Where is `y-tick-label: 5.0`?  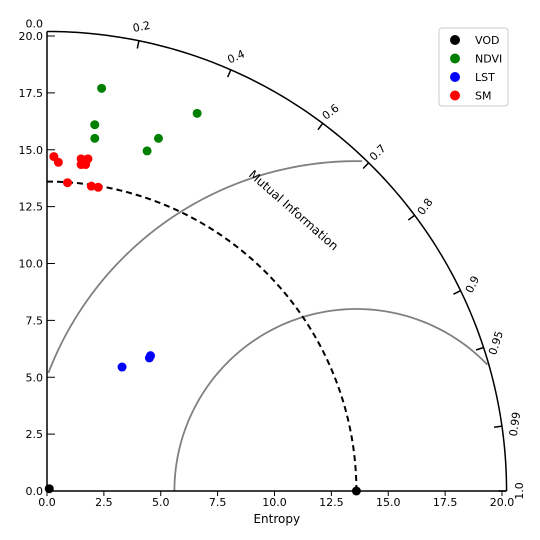 y-tick-label: 5.0 is located at coordinates (35, 377).